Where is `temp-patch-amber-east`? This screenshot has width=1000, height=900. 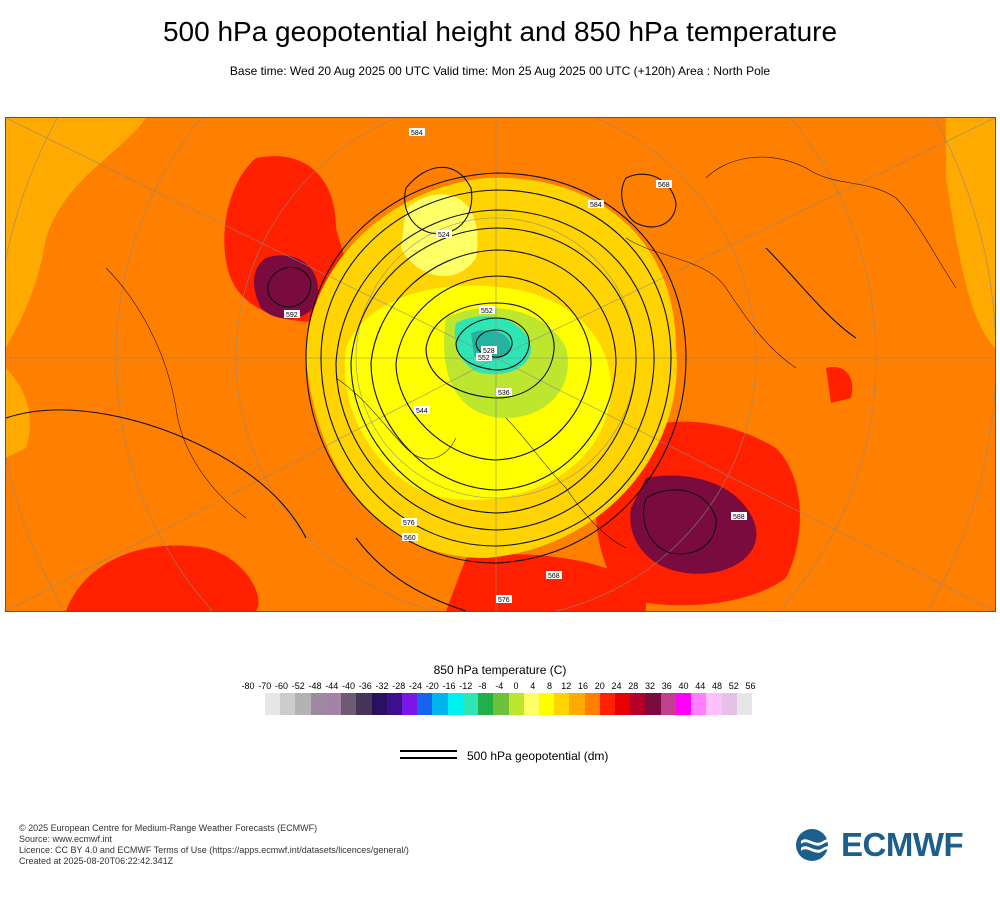
temp-patch-amber-east is located at coordinates (970, 233).